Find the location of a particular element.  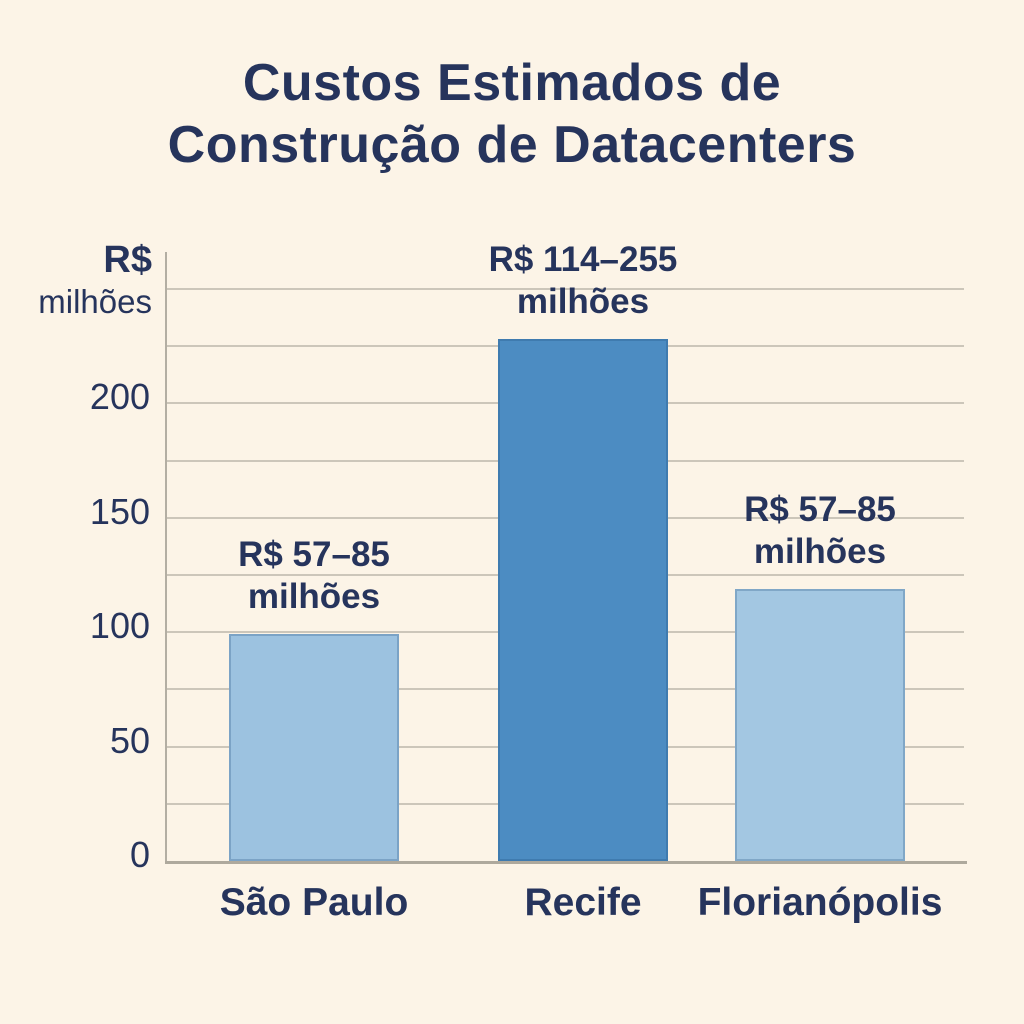

y-axis-unit-label: R$ milhões is located at coordinates (76, 280).